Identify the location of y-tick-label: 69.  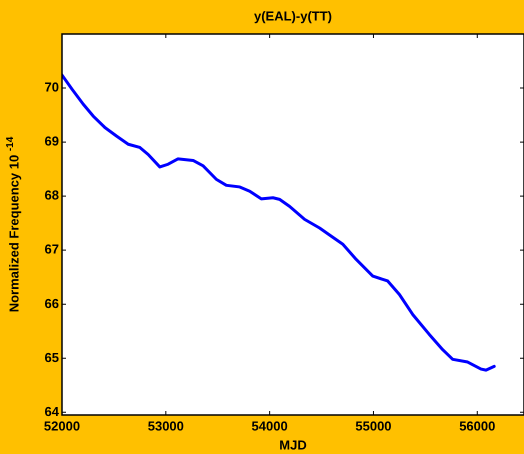
(51, 141).